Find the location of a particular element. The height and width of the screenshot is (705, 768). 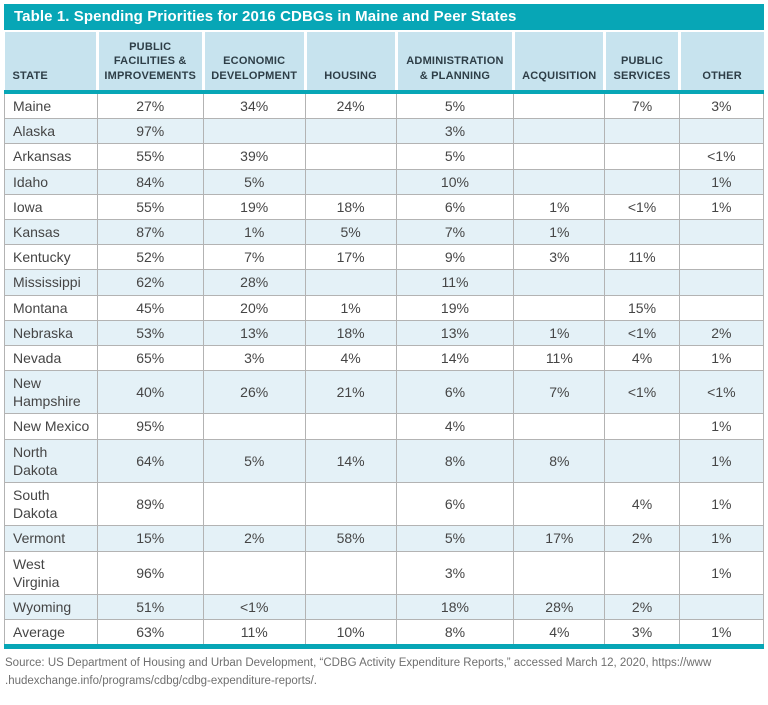

state-cell: Montana is located at coordinates (51, 307).